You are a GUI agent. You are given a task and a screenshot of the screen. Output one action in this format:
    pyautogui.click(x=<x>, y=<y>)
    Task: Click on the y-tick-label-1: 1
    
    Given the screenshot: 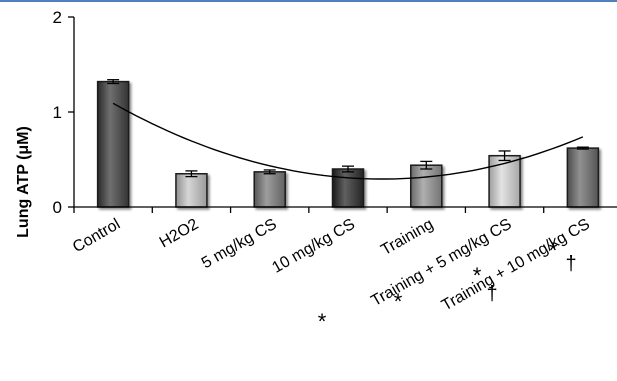 What is the action you would take?
    pyautogui.click(x=57, y=112)
    